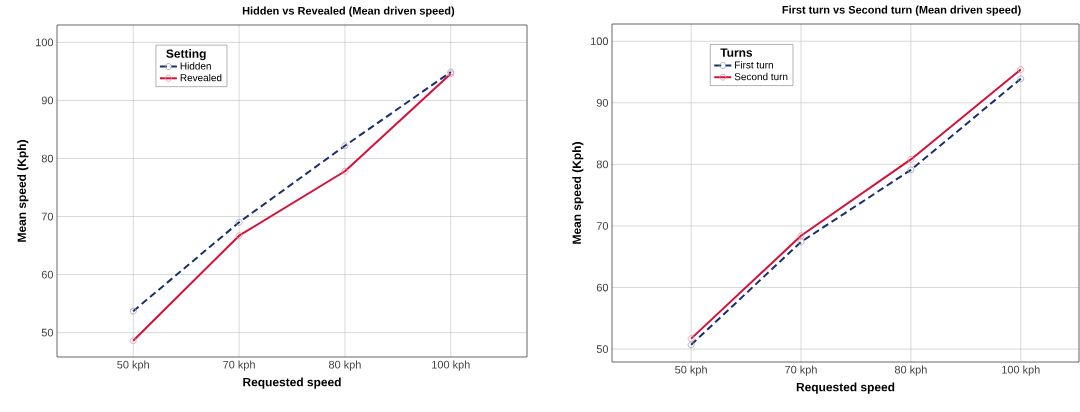 The width and height of the screenshot is (1080, 412). I want to click on legend-title: Turns, so click(736, 52).